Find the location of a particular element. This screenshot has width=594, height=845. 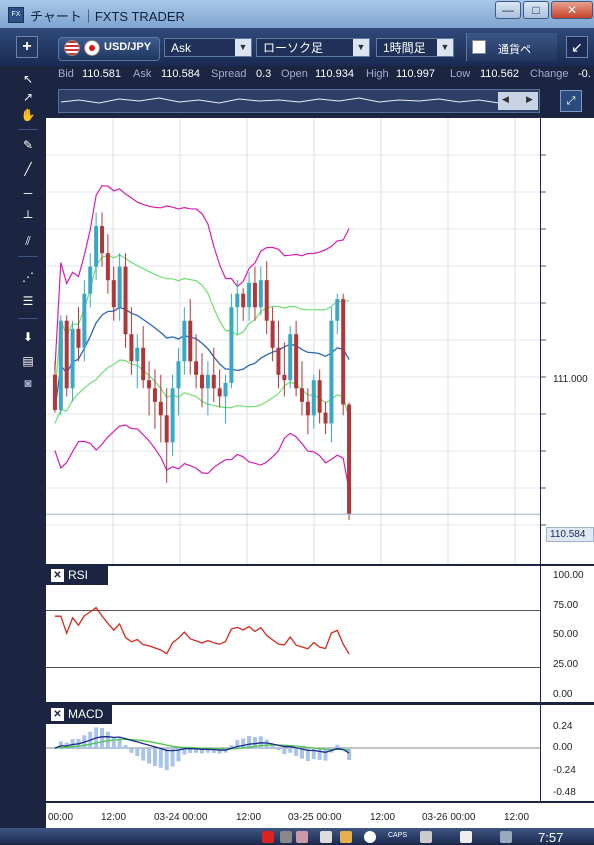

pen-icon: ✎ is located at coordinates (28, 145).